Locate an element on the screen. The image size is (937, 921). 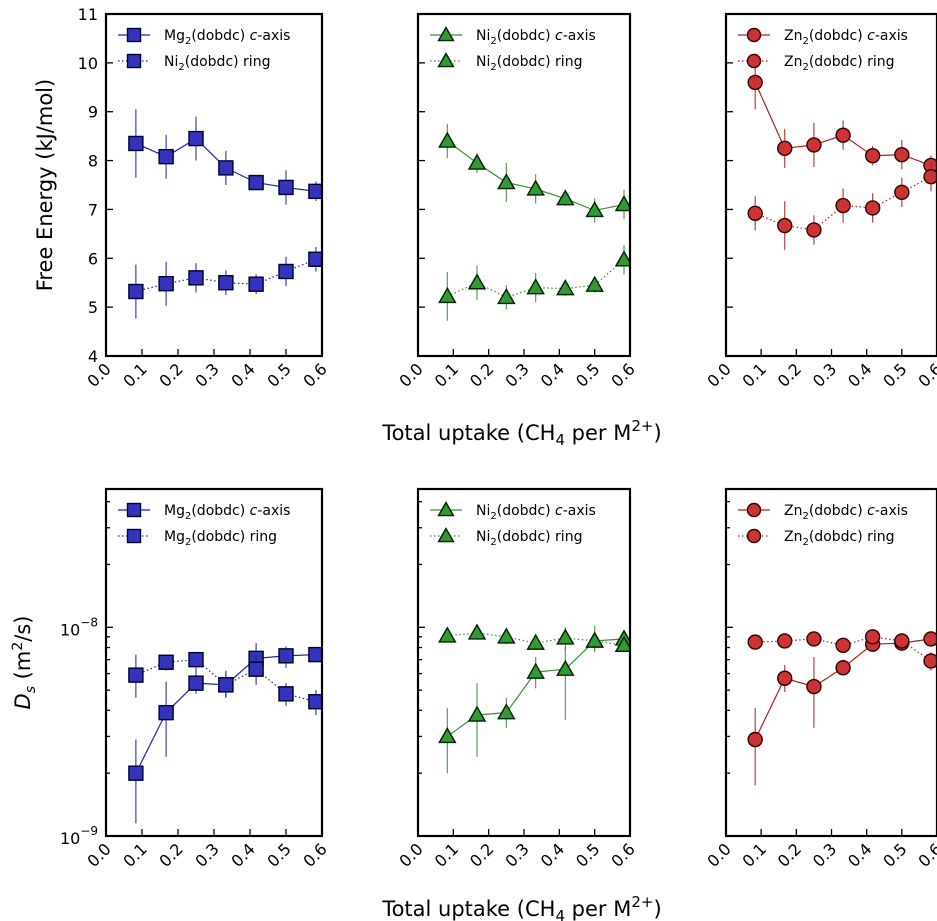
x-title-subscript: 4 is located at coordinates (560, 440).